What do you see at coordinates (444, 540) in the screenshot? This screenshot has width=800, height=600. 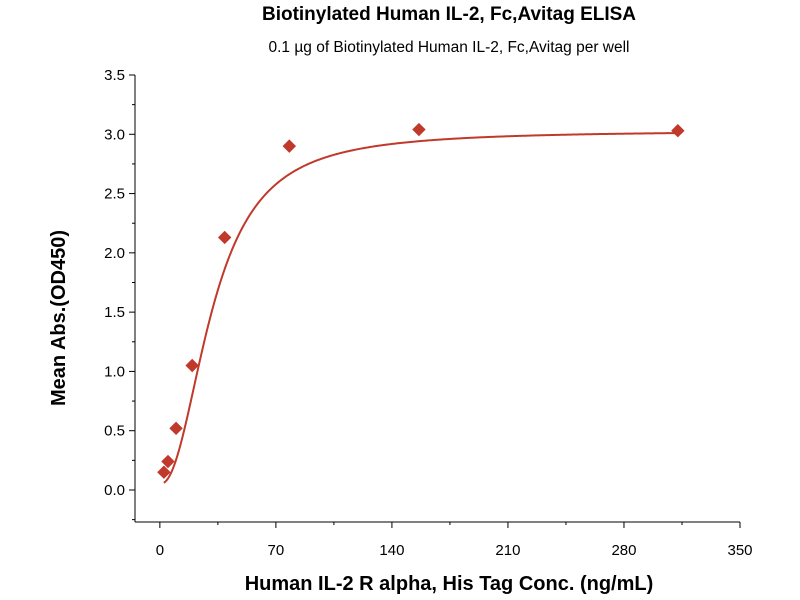 I see `x-axis: 0 70 140 210 280 350` at bounding box center [444, 540].